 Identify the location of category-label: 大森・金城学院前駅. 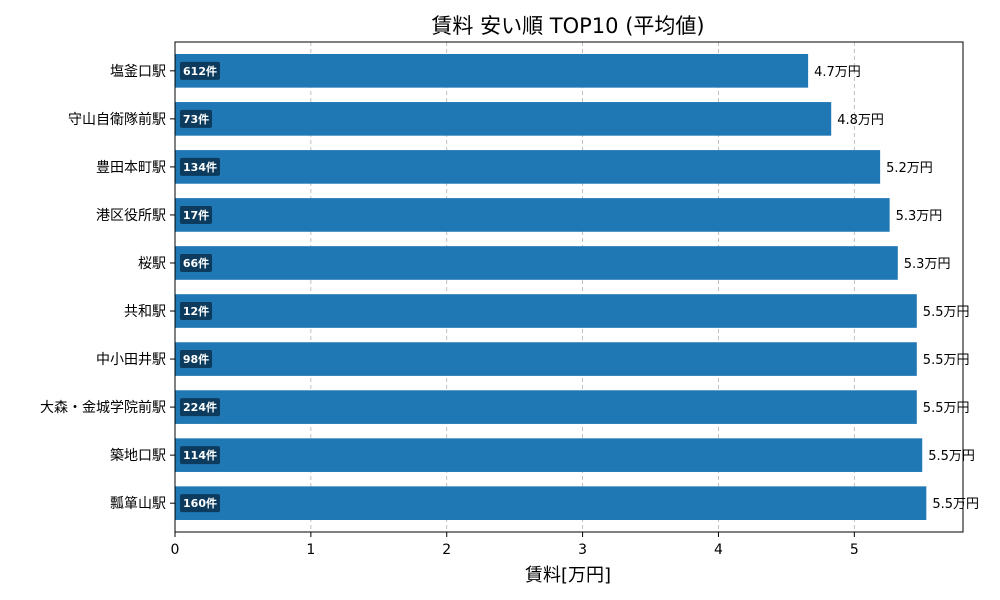
(103, 407).